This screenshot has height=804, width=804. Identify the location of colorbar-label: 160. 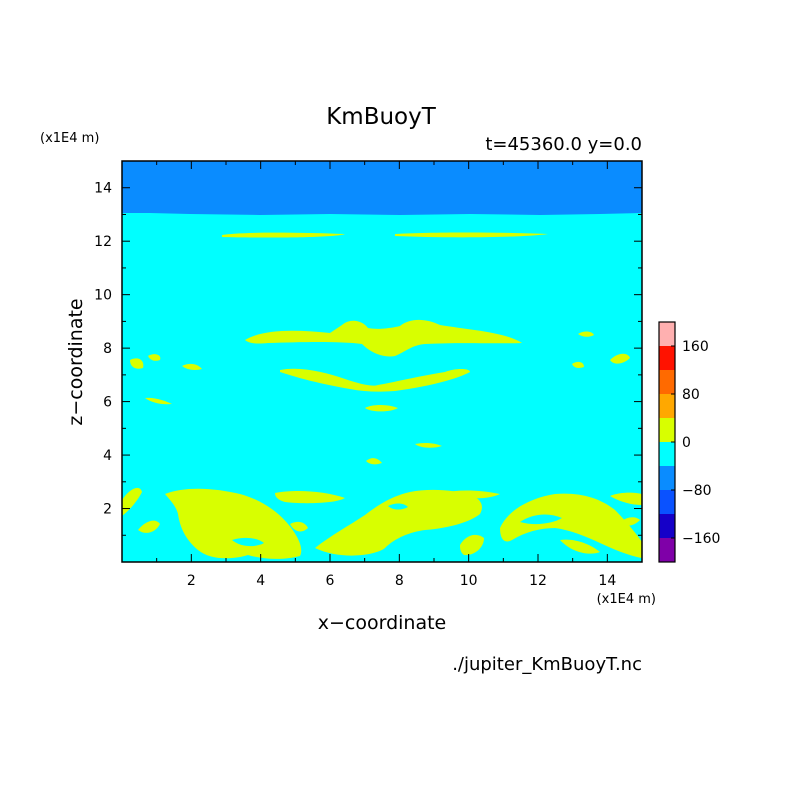
(695, 347).